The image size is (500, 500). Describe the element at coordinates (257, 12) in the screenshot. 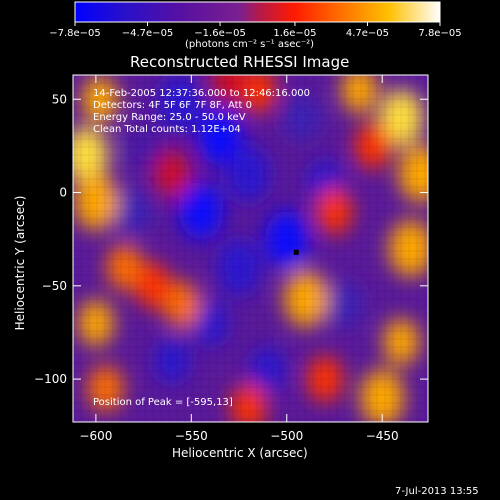

I see `colorbar-gradient` at that location.